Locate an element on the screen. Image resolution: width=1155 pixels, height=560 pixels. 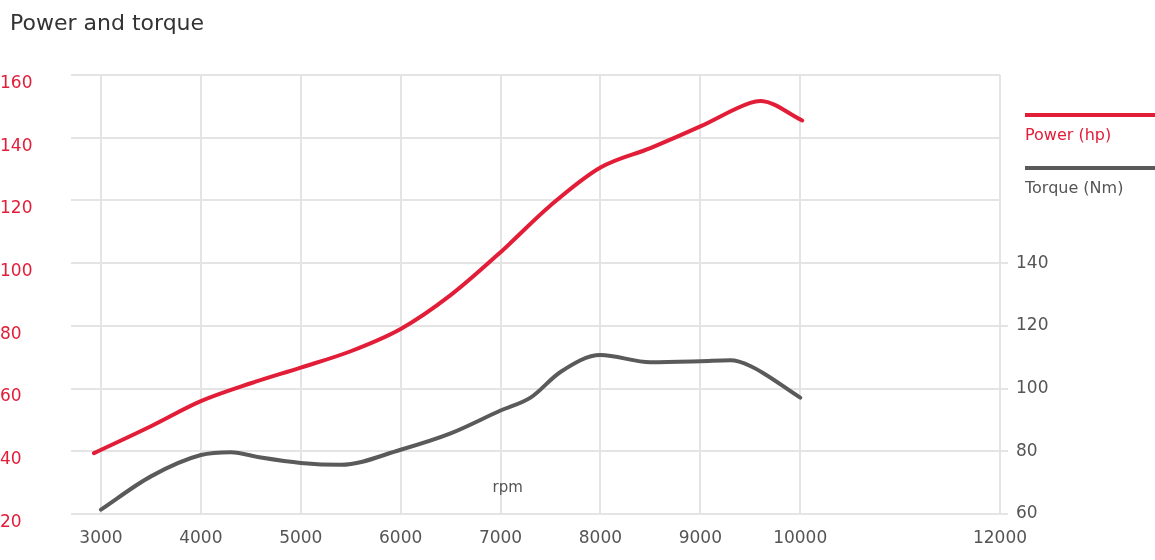
x-tick-label: 5000 is located at coordinates (301, 536).